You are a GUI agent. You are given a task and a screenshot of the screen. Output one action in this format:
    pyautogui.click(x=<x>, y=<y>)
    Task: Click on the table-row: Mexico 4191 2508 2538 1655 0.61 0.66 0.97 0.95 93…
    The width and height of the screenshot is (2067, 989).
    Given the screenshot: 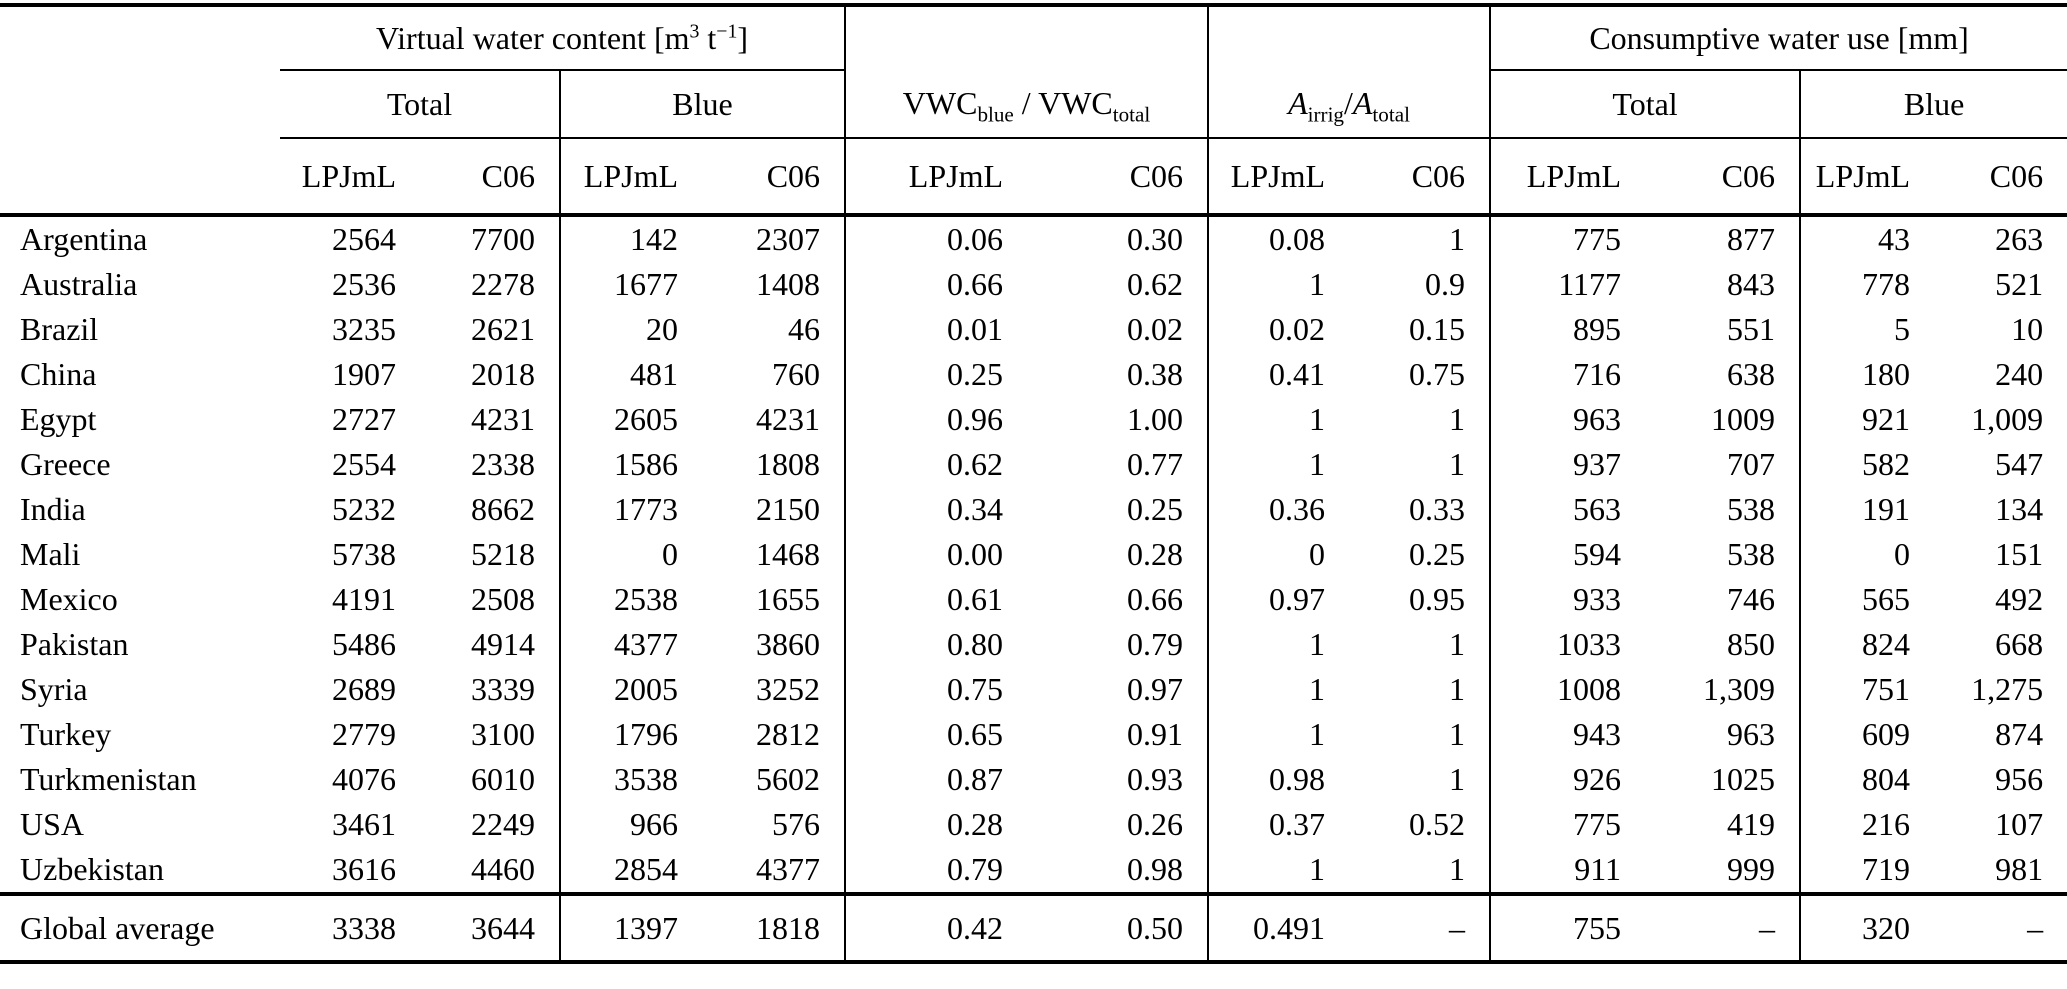 What is the action you would take?
    pyautogui.click(x=1033, y=599)
    